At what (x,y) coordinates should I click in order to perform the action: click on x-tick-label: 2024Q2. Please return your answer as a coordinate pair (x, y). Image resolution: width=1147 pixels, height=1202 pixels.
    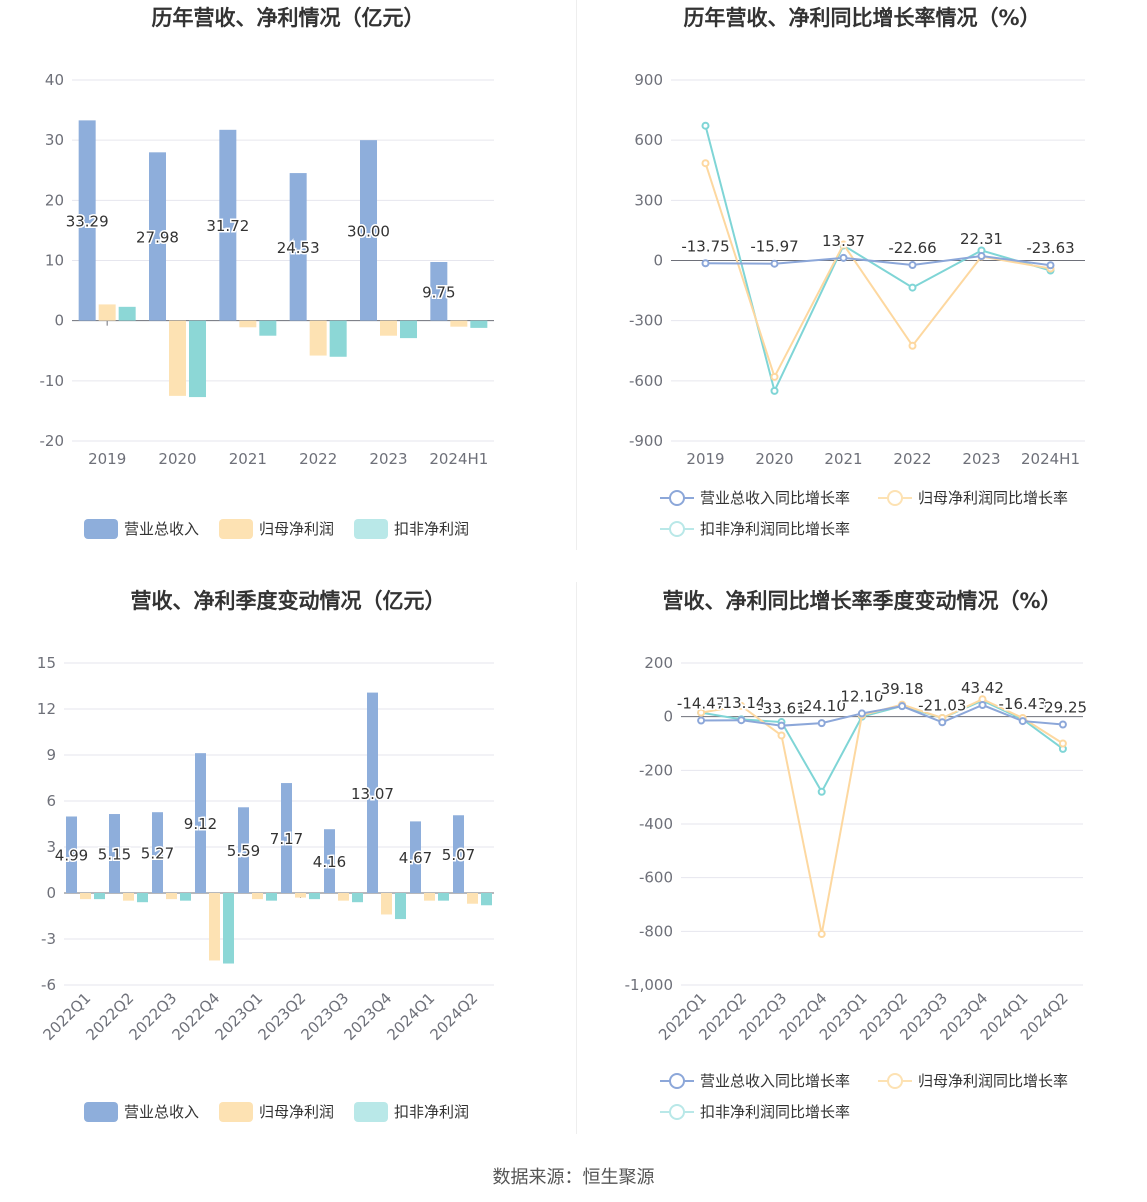
    Looking at the image, I should click on (454, 1016).